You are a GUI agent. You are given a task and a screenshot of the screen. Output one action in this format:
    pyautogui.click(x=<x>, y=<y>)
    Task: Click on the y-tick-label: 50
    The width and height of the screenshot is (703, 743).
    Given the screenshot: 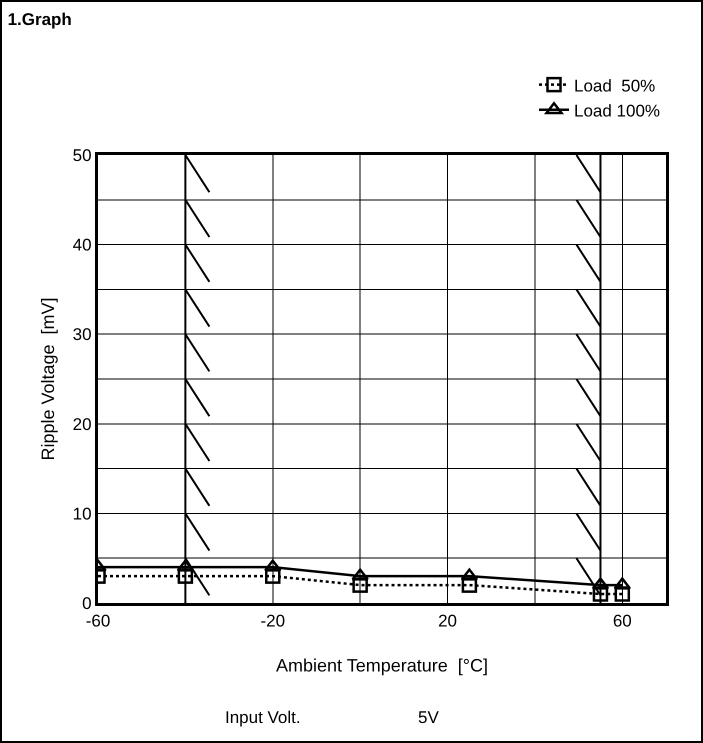 What is the action you would take?
    pyautogui.click(x=82, y=155)
    